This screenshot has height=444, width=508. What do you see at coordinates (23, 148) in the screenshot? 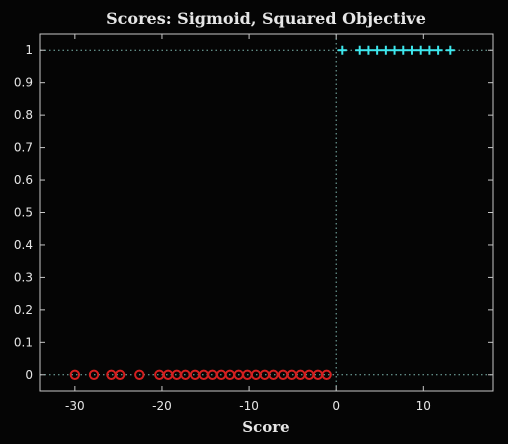
I see `y-tick-label: 0.7` at bounding box center [23, 148].